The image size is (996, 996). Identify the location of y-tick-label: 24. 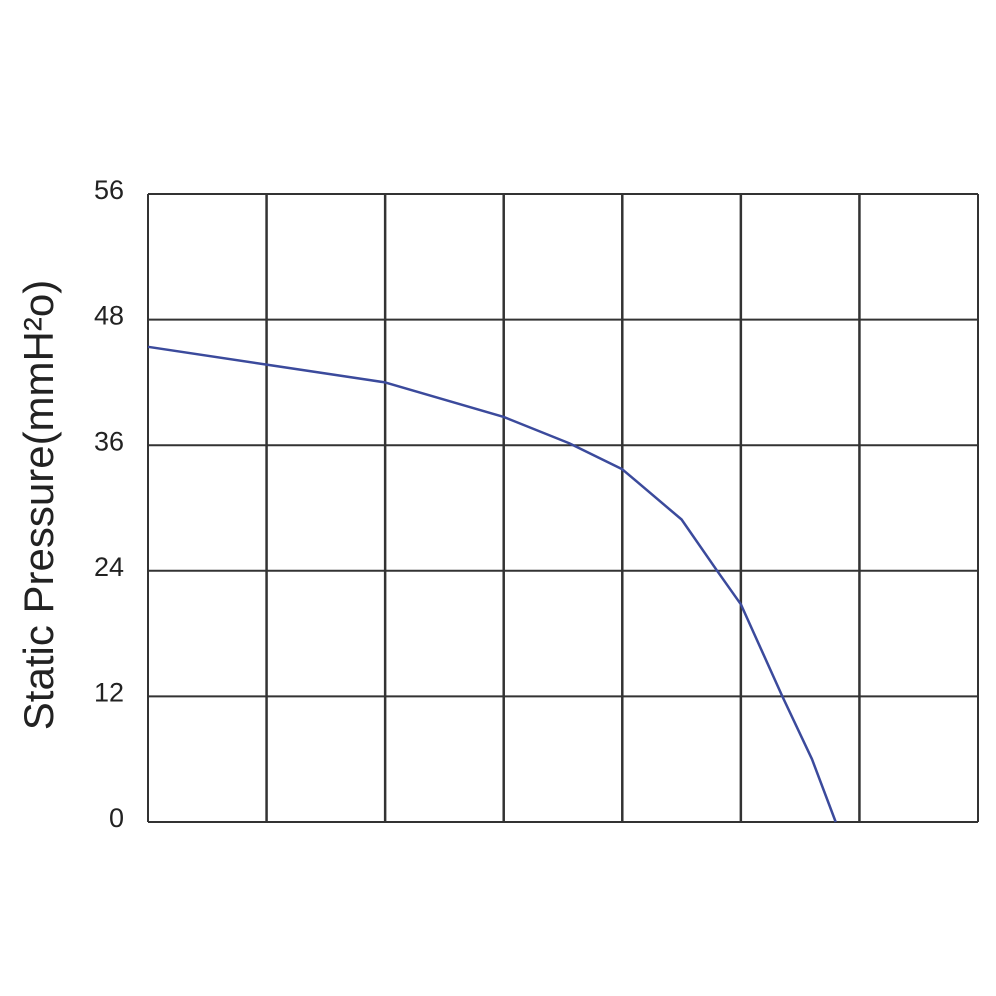
(109, 567).